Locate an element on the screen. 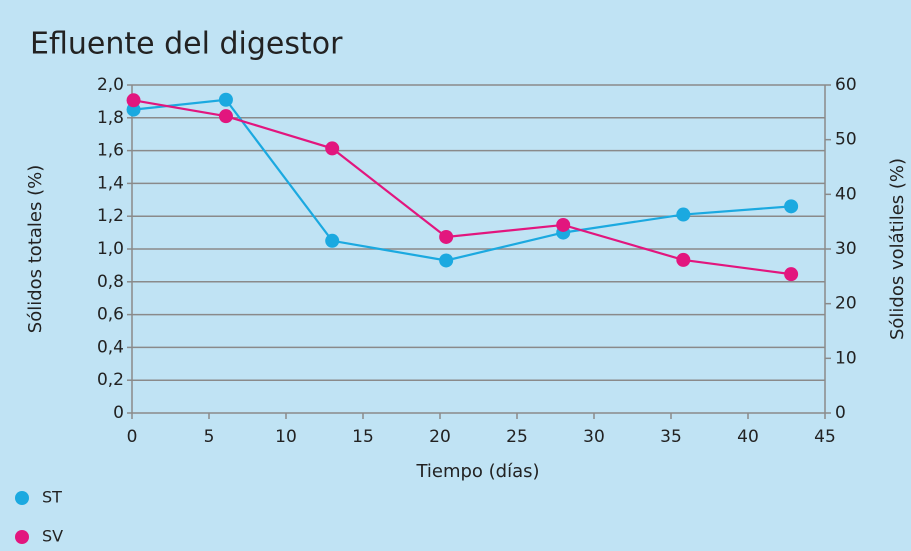 This screenshot has height=551, width=911. x-tick-label: 0 is located at coordinates (132, 437).